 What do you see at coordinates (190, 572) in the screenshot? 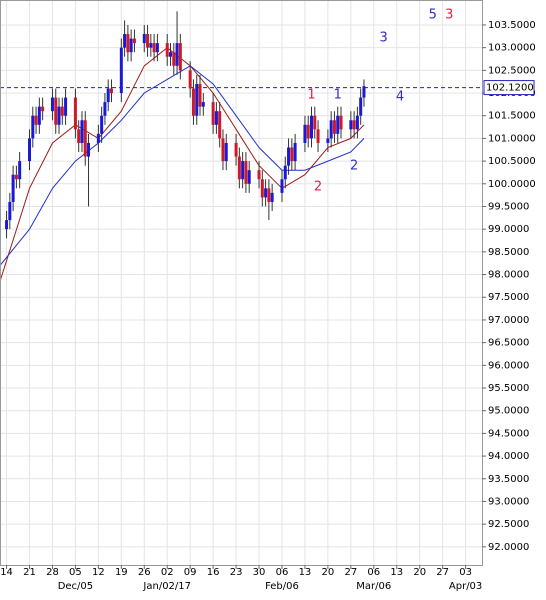
I see `x-tick-label: 09` at bounding box center [190, 572].